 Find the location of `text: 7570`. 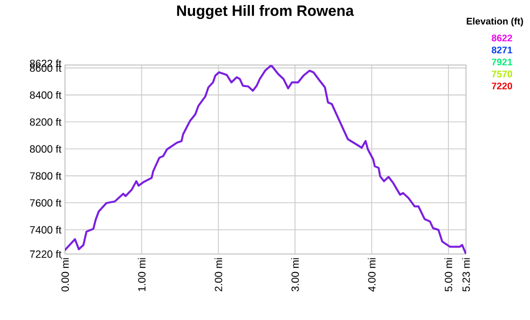

text: 7570 is located at coordinates (502, 74).